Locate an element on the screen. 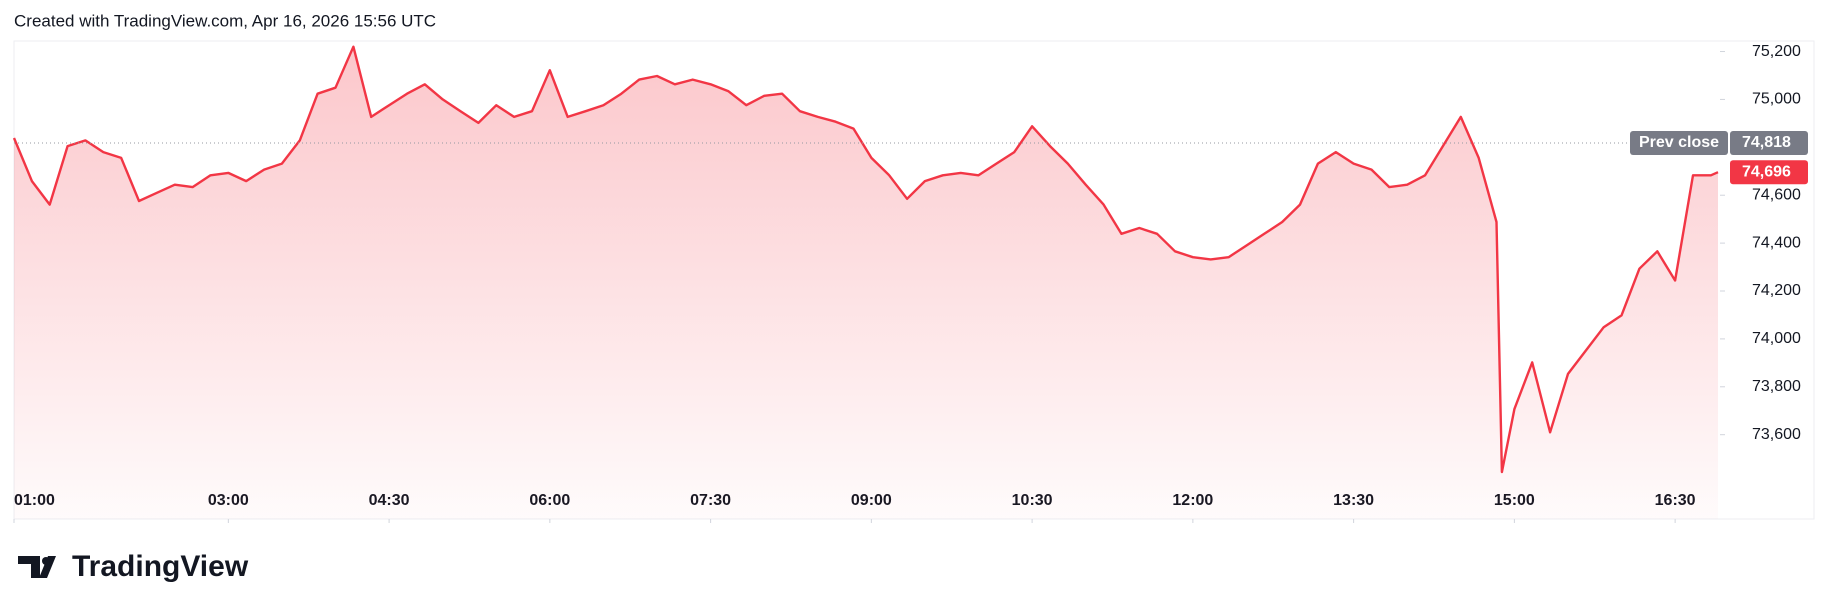  prev-close-label: 74,818 is located at coordinates (1766, 142).